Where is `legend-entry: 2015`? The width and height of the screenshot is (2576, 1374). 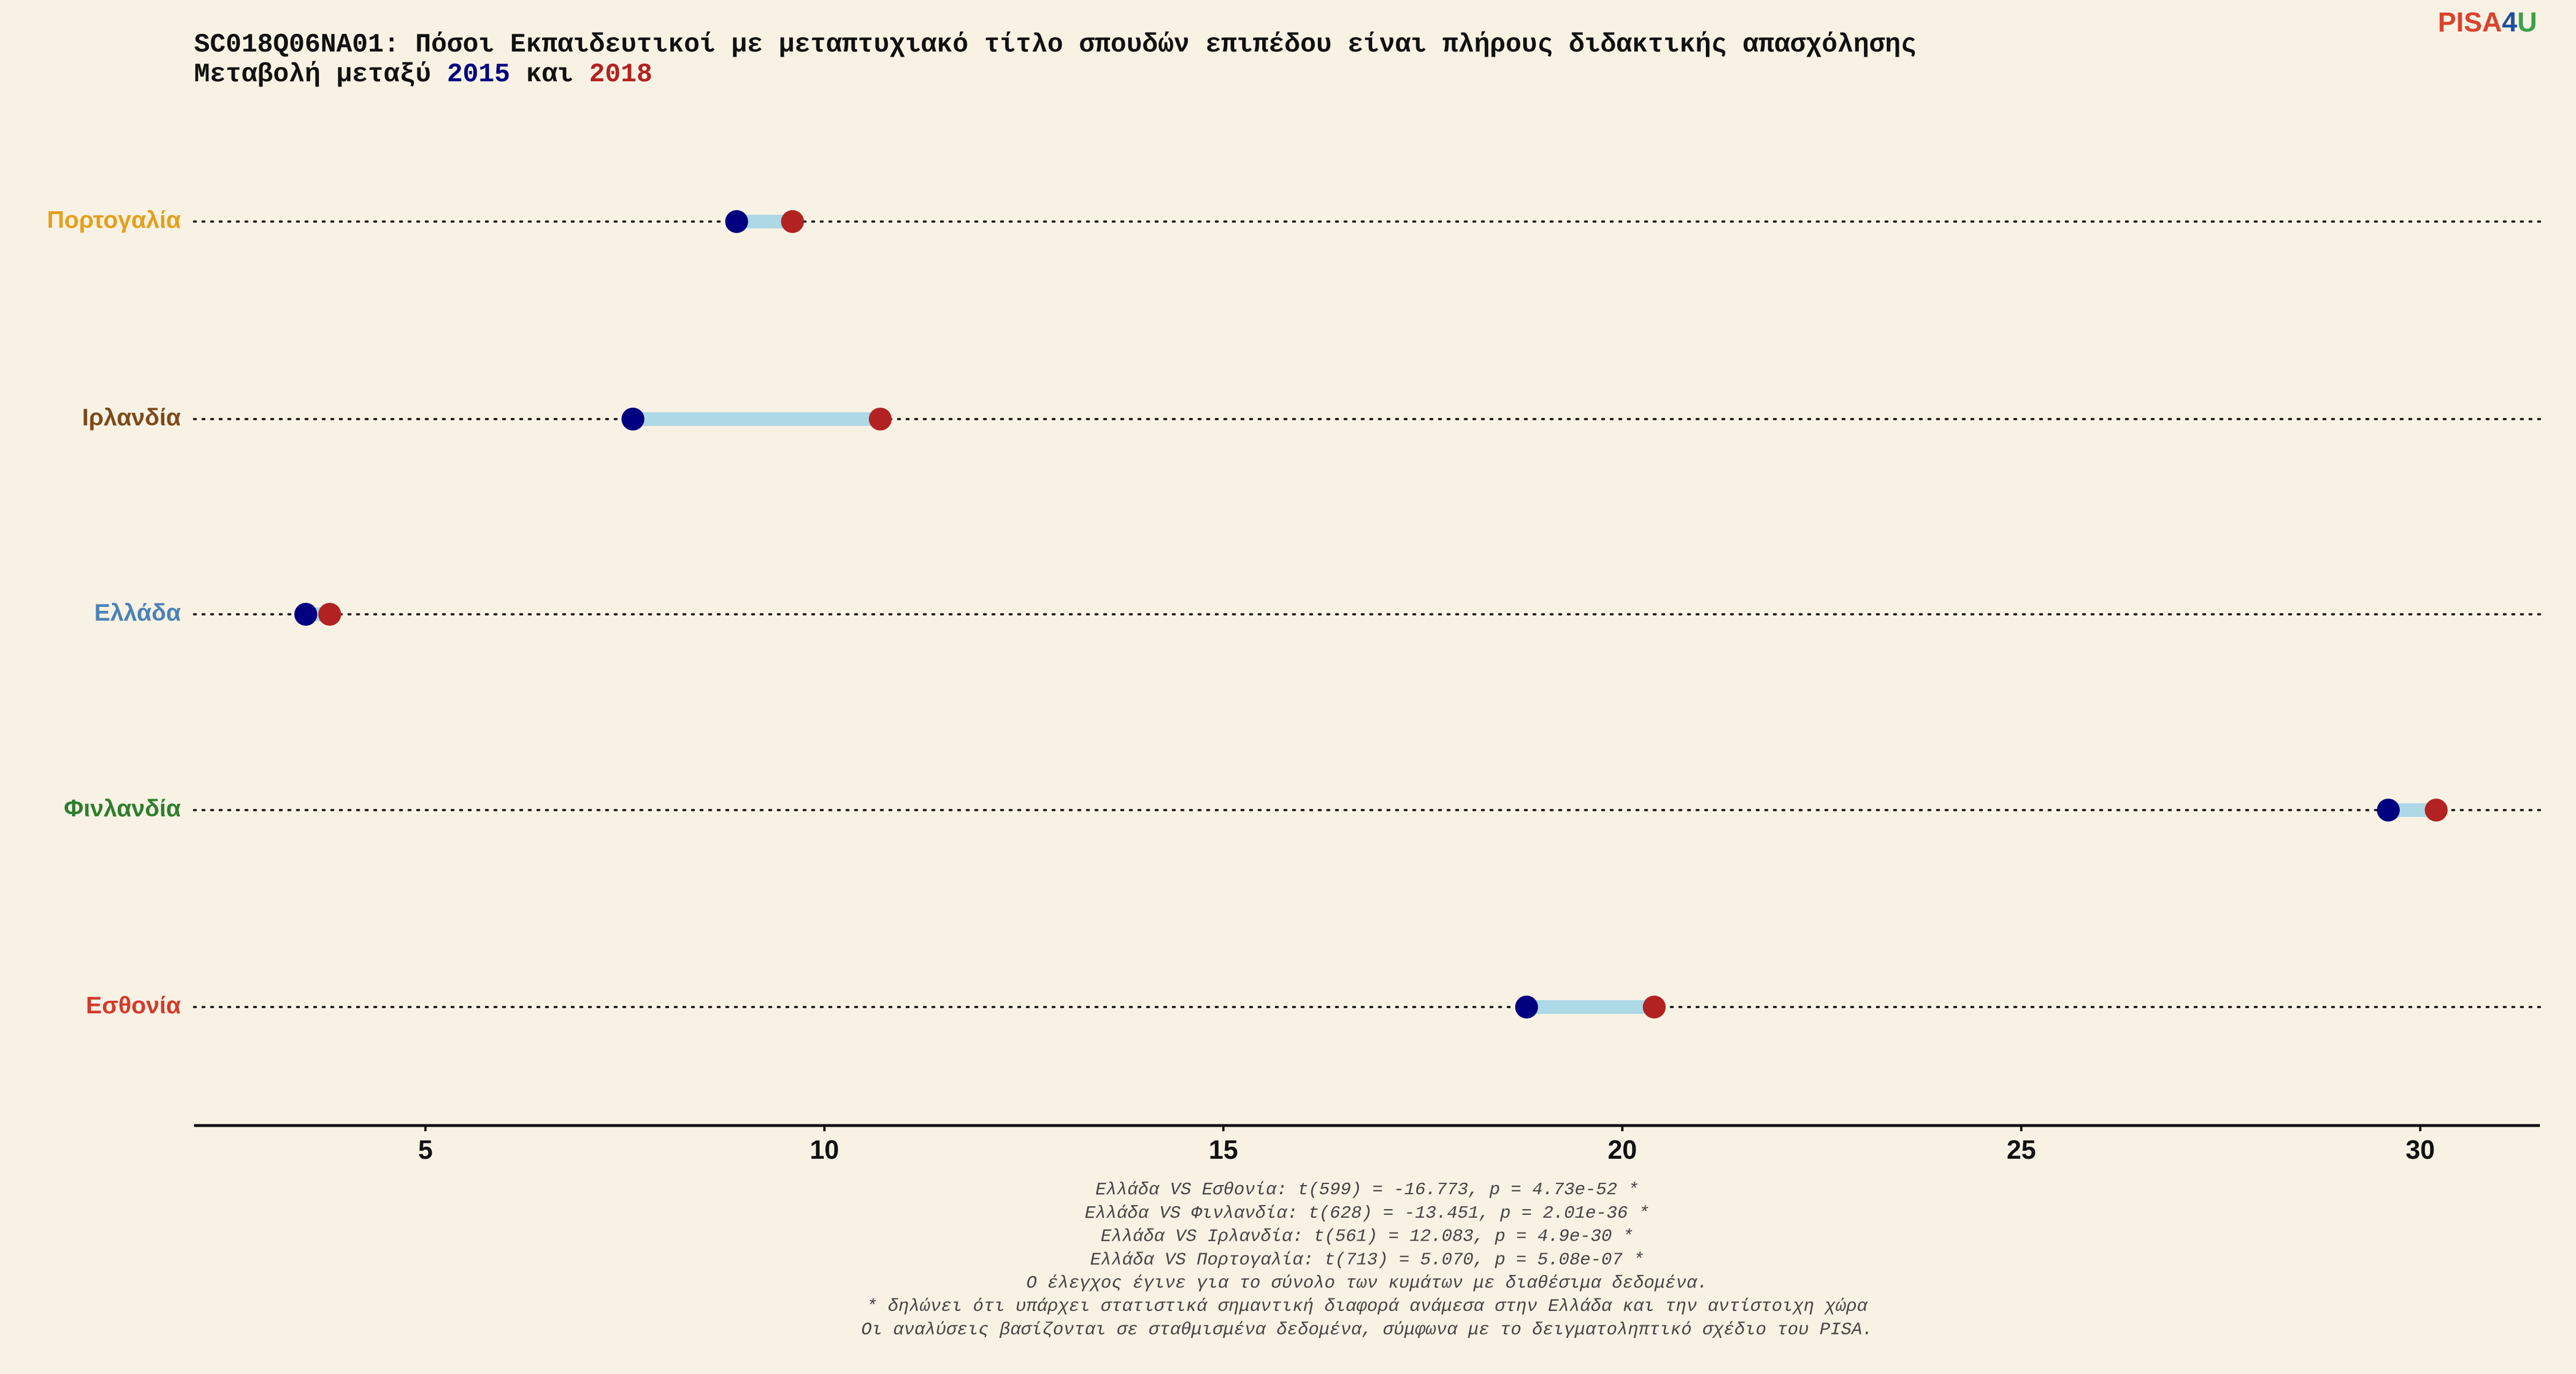 legend-entry: 2015 is located at coordinates (478, 74).